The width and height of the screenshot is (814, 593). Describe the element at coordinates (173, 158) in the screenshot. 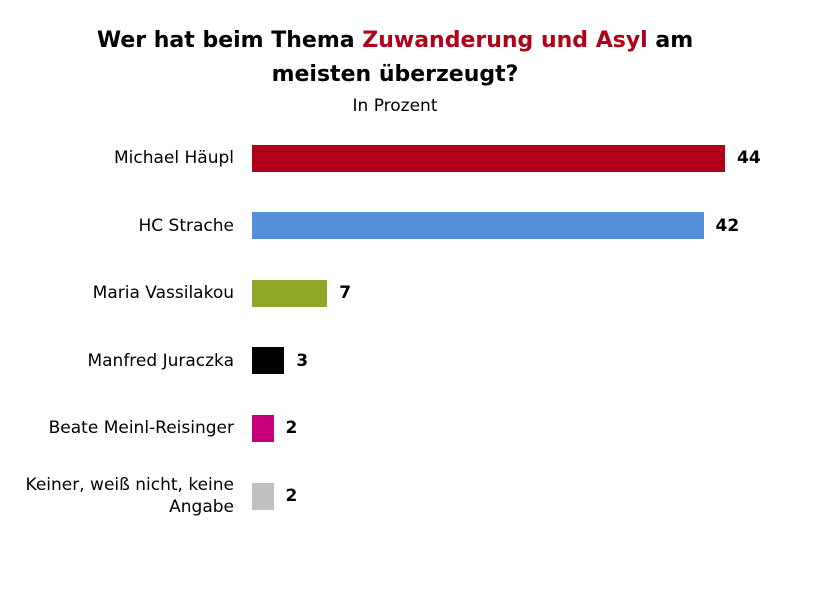

I see `category-label: Michael Häupl` at that location.